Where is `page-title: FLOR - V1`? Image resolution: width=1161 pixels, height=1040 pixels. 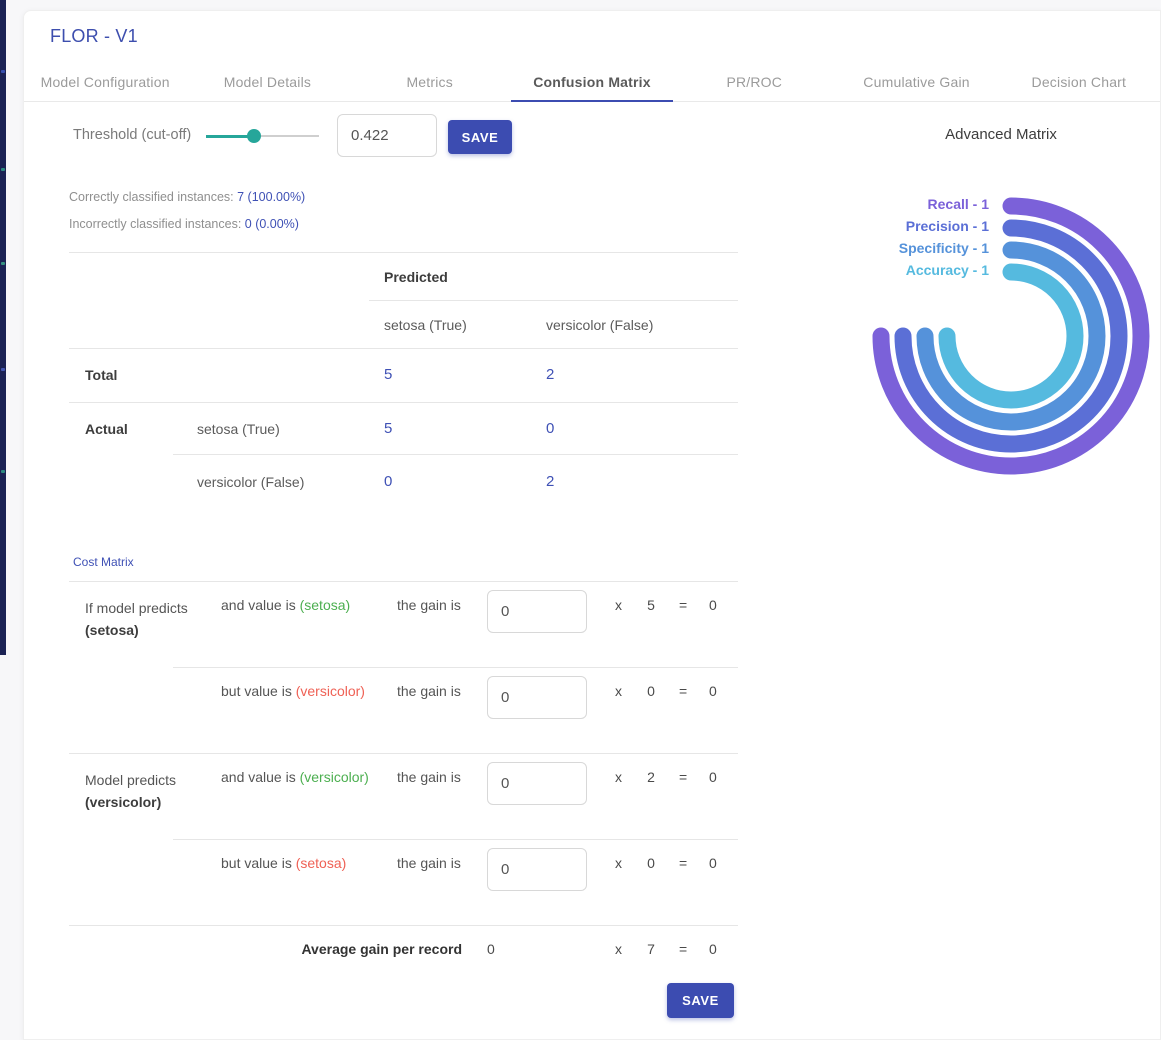 page-title: FLOR - V1 is located at coordinates (94, 36).